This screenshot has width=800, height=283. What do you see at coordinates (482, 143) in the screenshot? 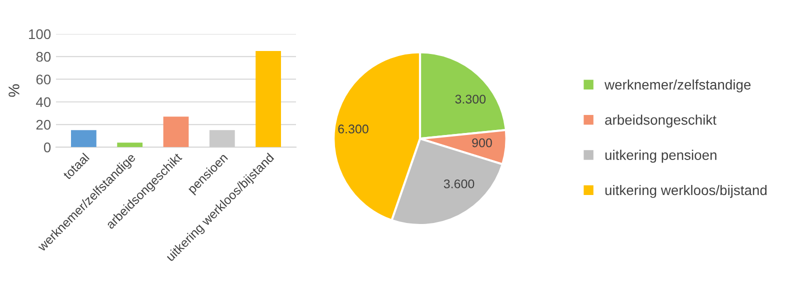
I see `data-label: 900` at bounding box center [482, 143].